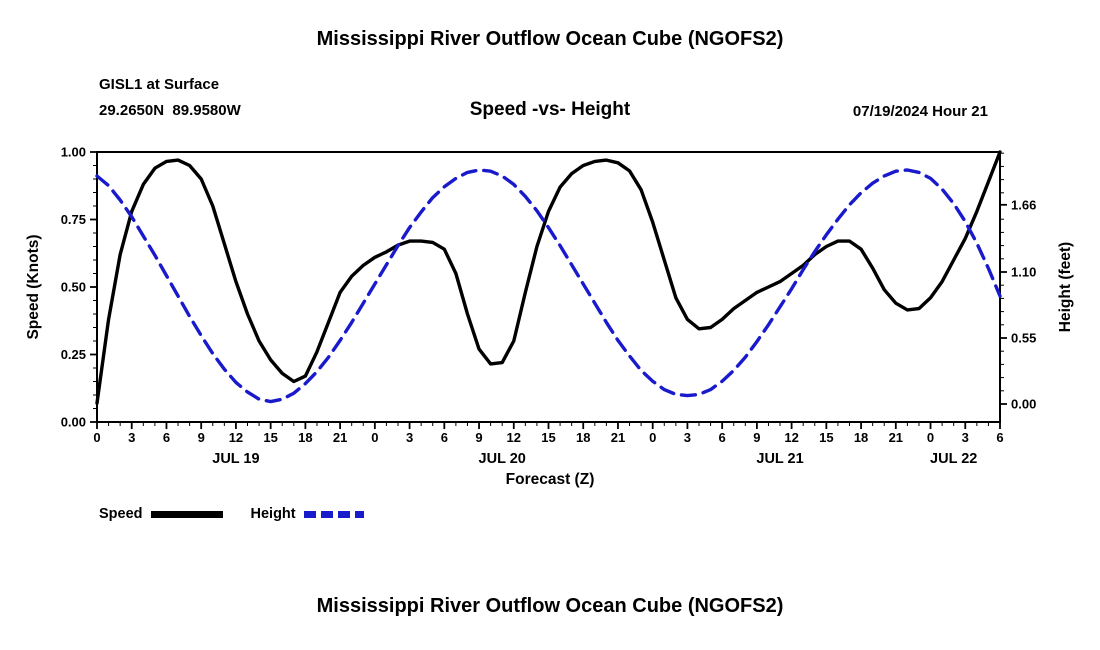 The image size is (1100, 650). Describe the element at coordinates (1065, 287) in the screenshot. I see `right-axis-title: Height (feet)` at that location.